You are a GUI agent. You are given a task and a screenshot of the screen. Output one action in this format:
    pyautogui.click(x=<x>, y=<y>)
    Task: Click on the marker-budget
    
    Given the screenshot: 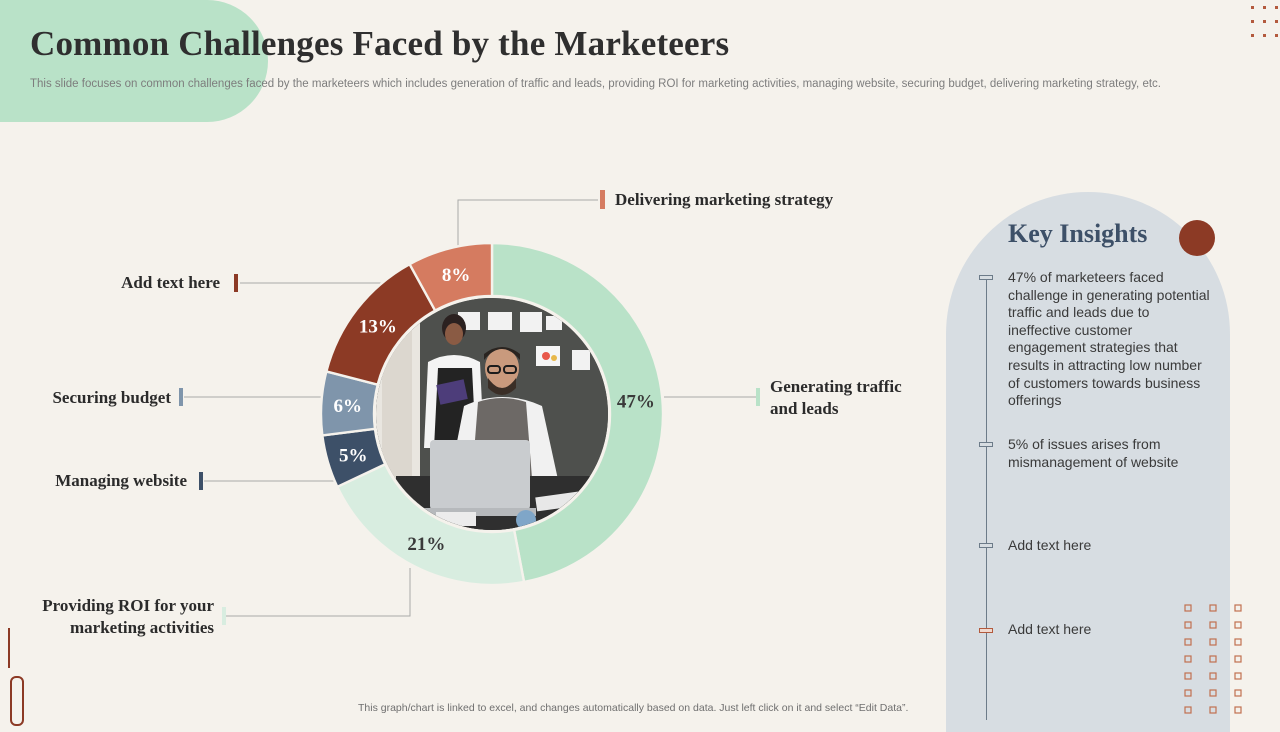 What is the action you would take?
    pyautogui.click(x=181, y=397)
    